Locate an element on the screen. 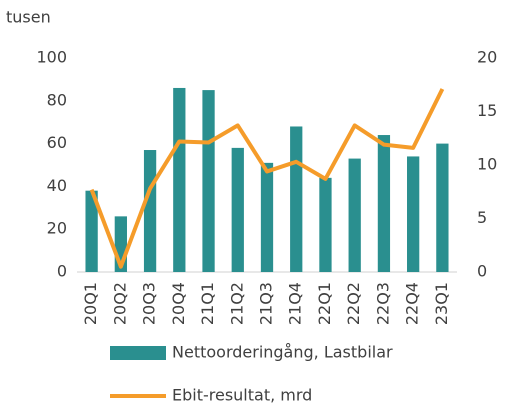  legend-swatch is located at coordinates (138, 353).